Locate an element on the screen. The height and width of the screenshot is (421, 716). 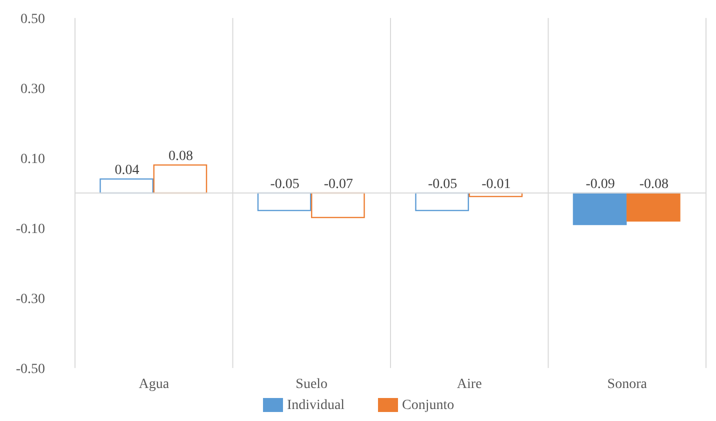
x-tick-label: Sonora is located at coordinates (627, 384).